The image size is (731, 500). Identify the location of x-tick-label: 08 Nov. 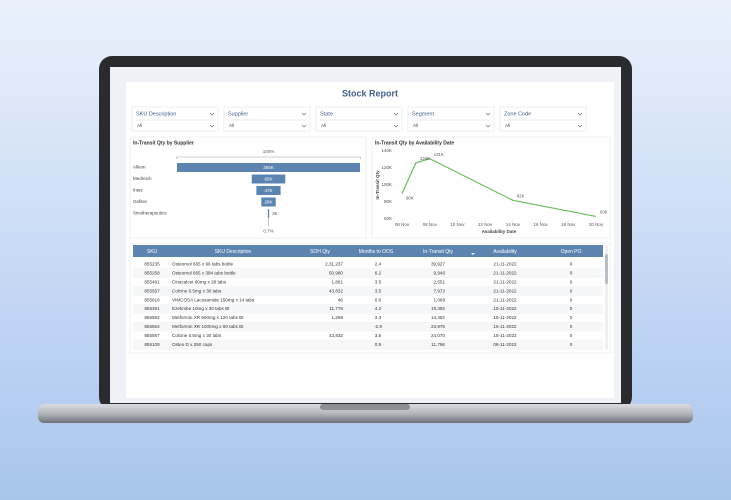
(430, 224).